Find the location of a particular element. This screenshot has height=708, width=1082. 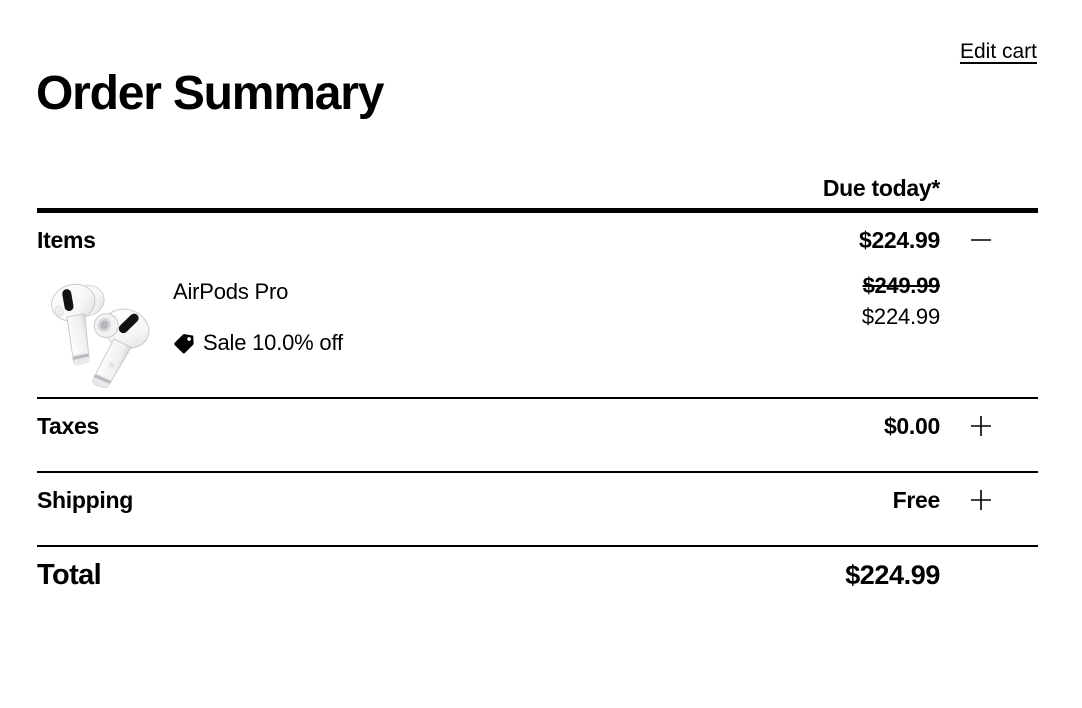

item-original-price: $249.99 is located at coordinates (901, 285).